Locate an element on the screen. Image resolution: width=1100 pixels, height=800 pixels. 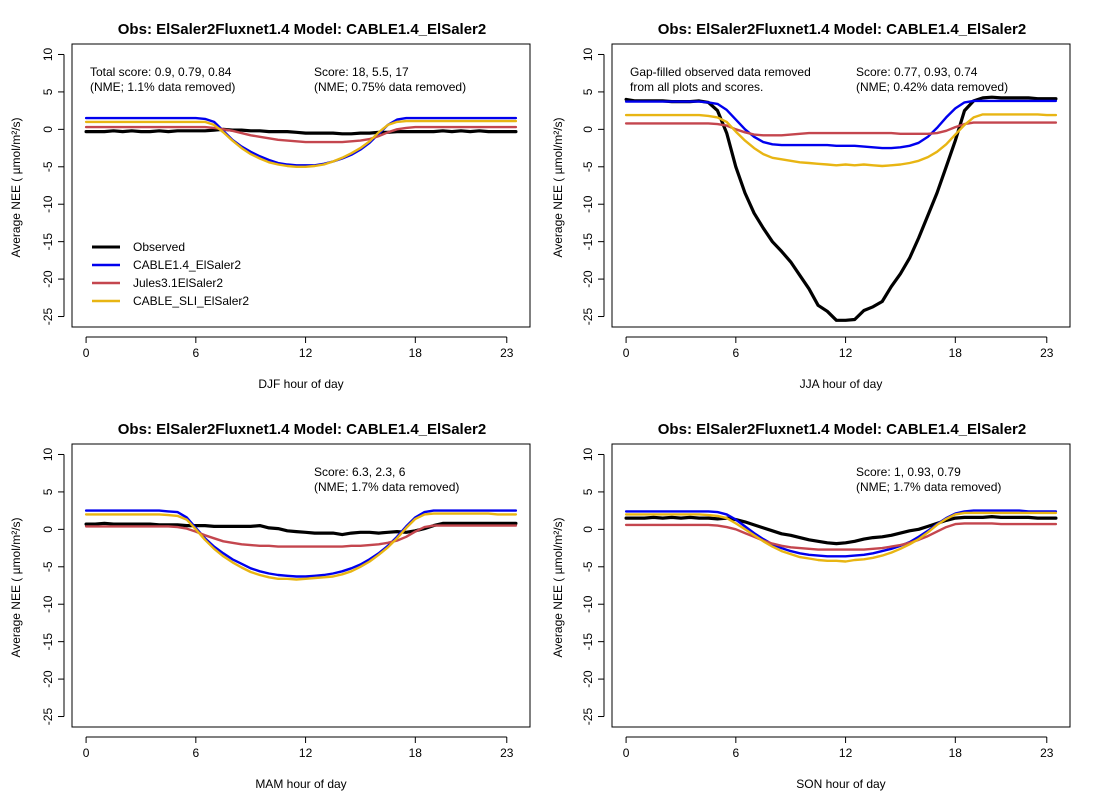
score-annotation: from all plots and scores. is located at coordinates (696, 87).